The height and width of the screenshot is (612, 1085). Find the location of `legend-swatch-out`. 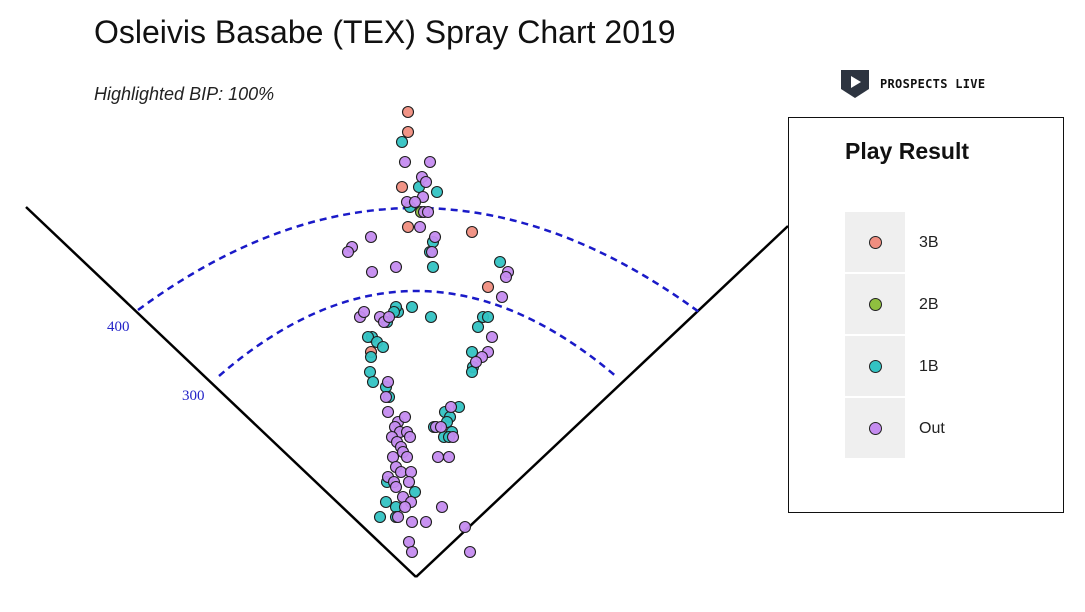

legend-swatch-out is located at coordinates (875, 428).